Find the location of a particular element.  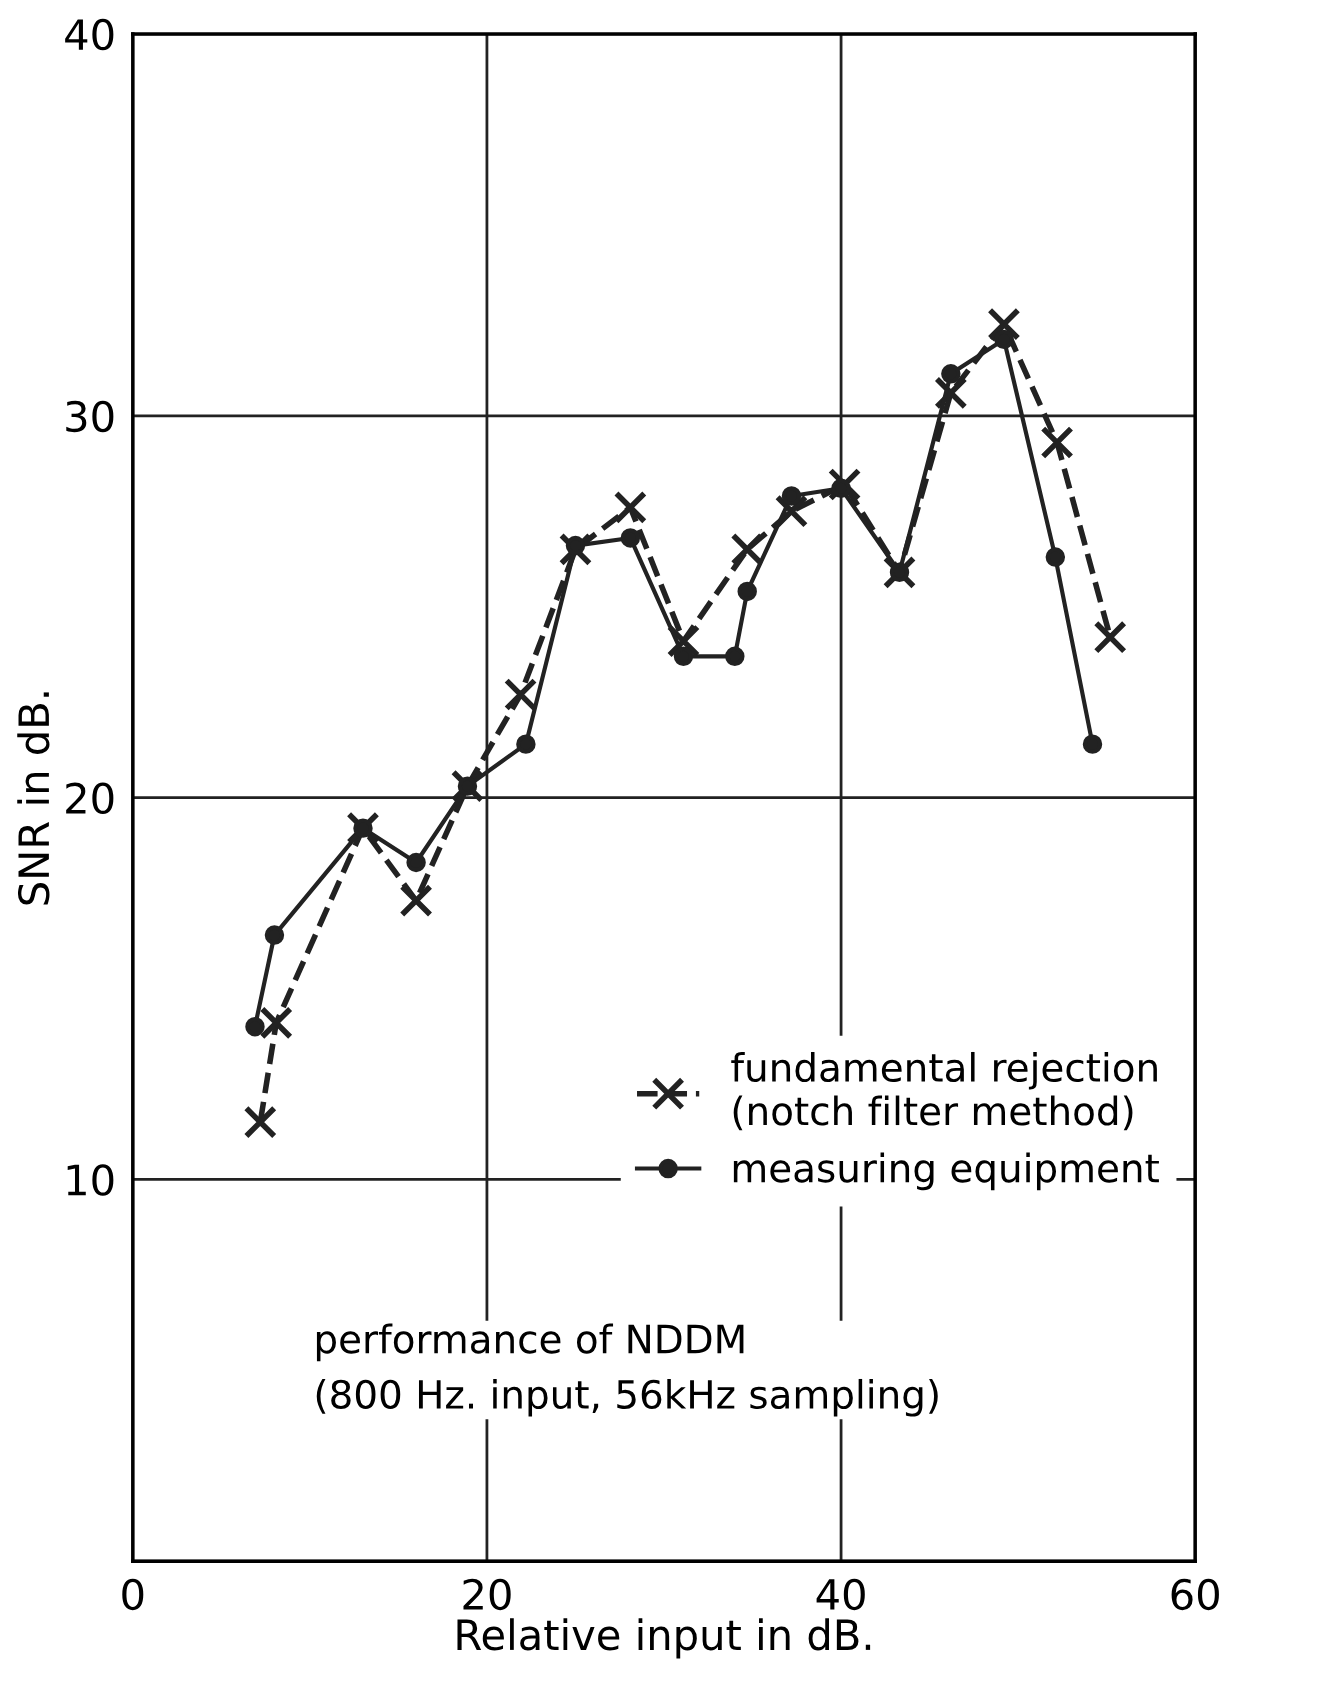

y-tick-label: 10 is located at coordinates (90, 1180).